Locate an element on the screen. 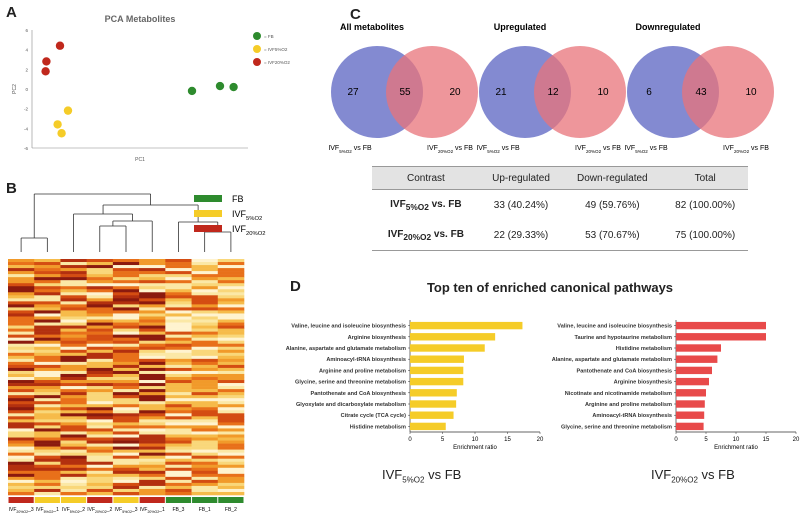 Image resolution: width=800 pixels, height=516 pixels. pca-legend-marker is located at coordinates (257, 62).